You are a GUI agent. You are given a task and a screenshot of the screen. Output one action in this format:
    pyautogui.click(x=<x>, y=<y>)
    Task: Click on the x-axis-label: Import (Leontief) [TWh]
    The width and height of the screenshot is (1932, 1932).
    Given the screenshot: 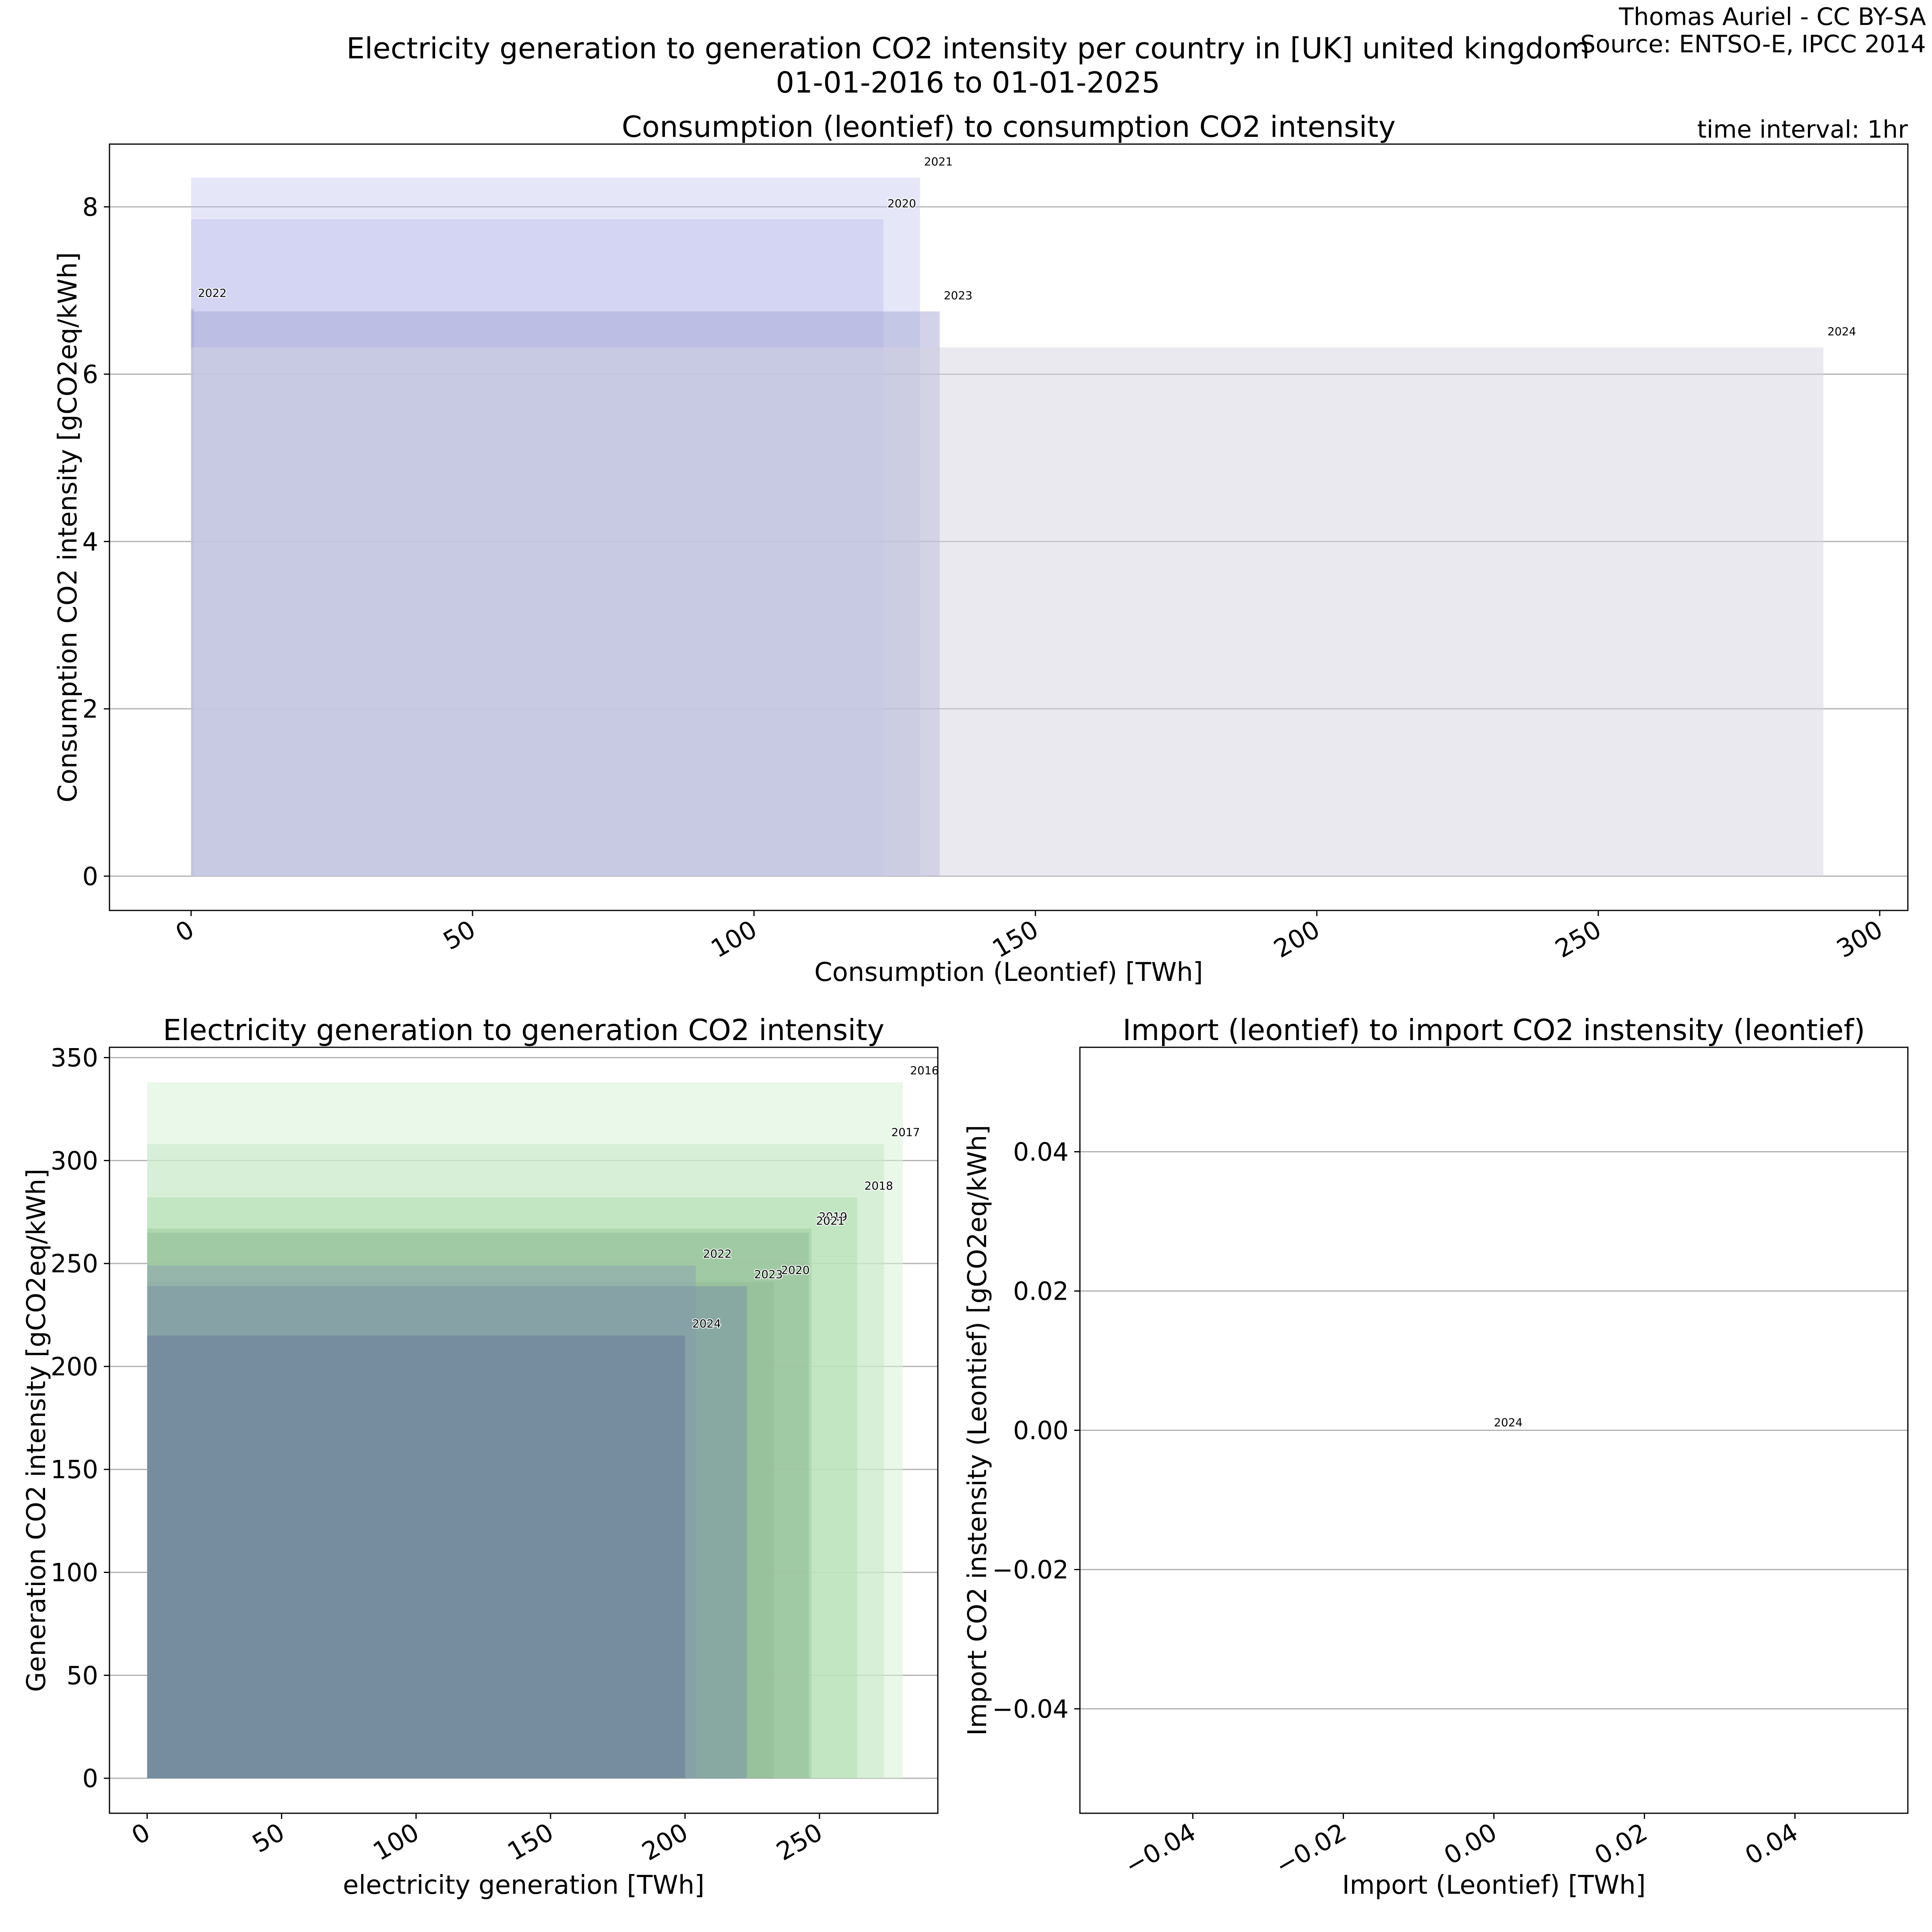 What is the action you would take?
    pyautogui.click(x=1493, y=1885)
    